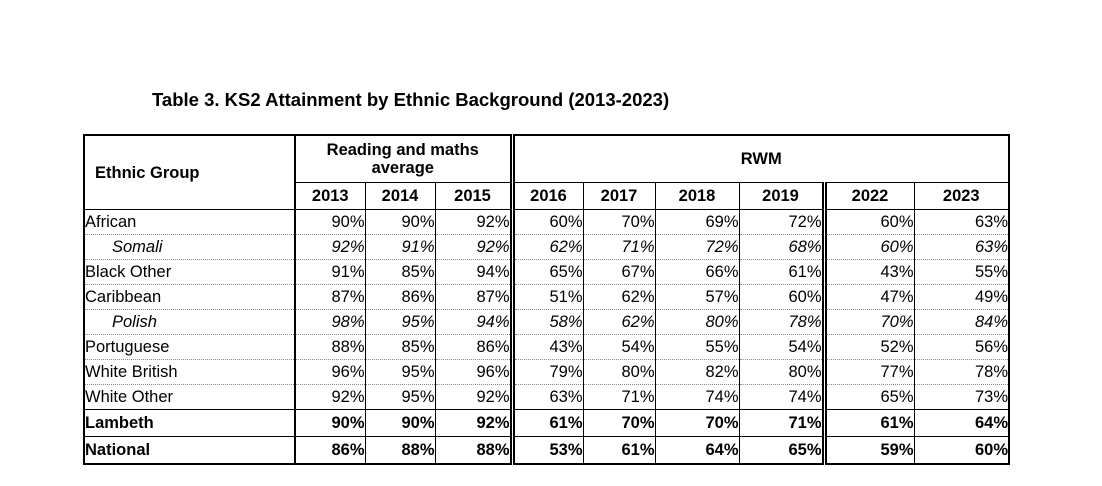 The width and height of the screenshot is (1102, 486). I want to click on value-cell: 94%, so click(473, 322).